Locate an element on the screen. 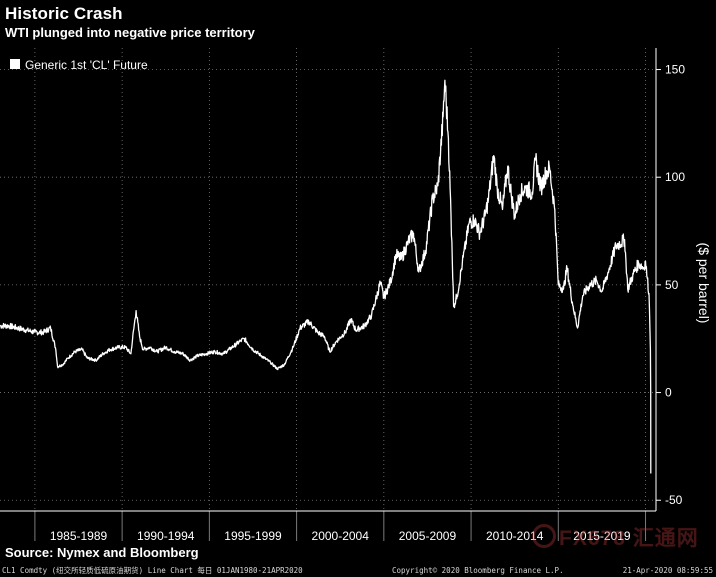 This screenshot has height=577, width=716. x-tick-label: 1995-1999 is located at coordinates (253, 536).